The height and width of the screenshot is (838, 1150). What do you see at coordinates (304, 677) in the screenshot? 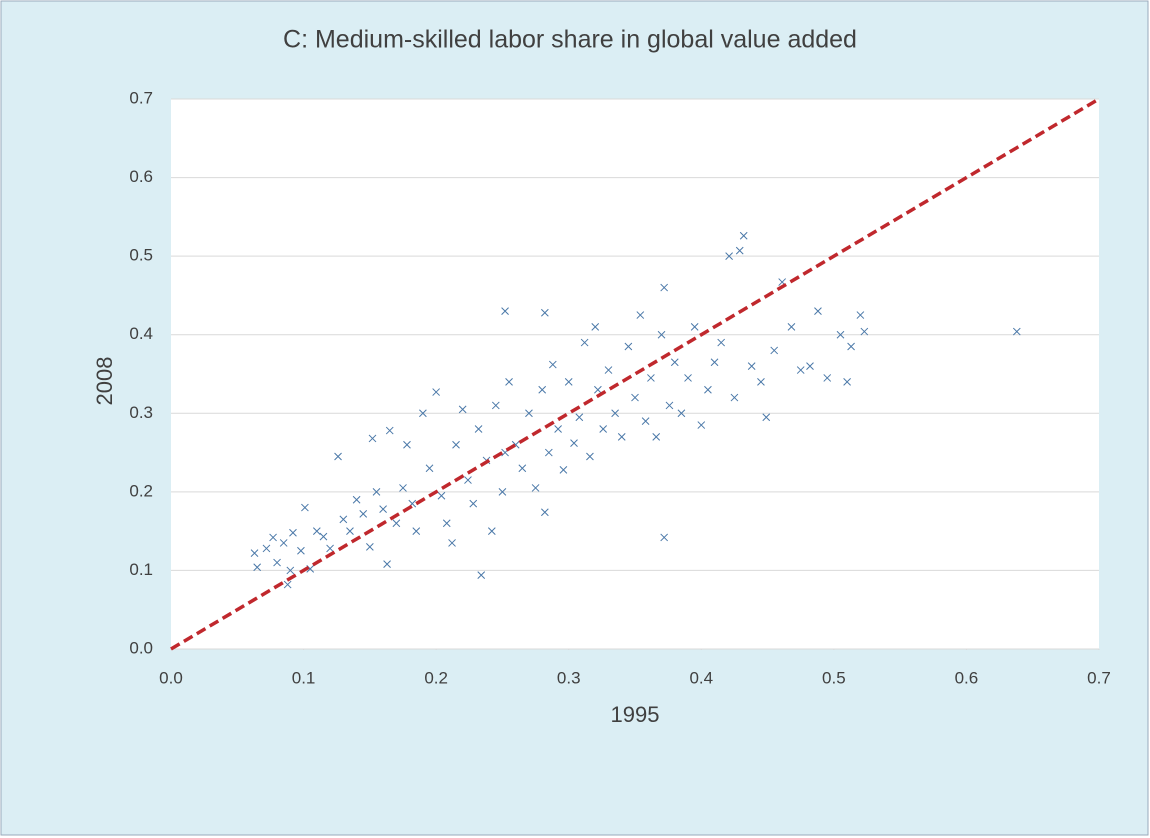
I see `x-tick-label: 0.1` at bounding box center [304, 677].